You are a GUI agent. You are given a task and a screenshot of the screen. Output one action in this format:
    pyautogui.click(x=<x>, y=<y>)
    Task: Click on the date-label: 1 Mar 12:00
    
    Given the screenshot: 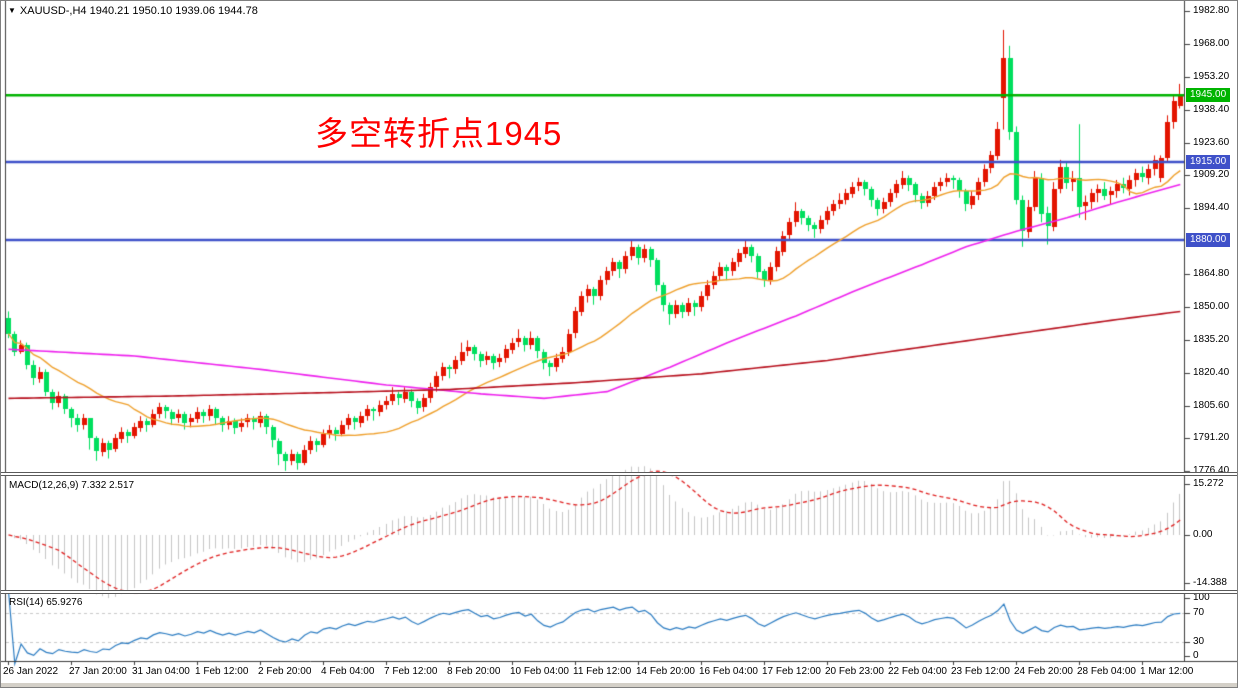 What is the action you would take?
    pyautogui.click(x=1167, y=671)
    